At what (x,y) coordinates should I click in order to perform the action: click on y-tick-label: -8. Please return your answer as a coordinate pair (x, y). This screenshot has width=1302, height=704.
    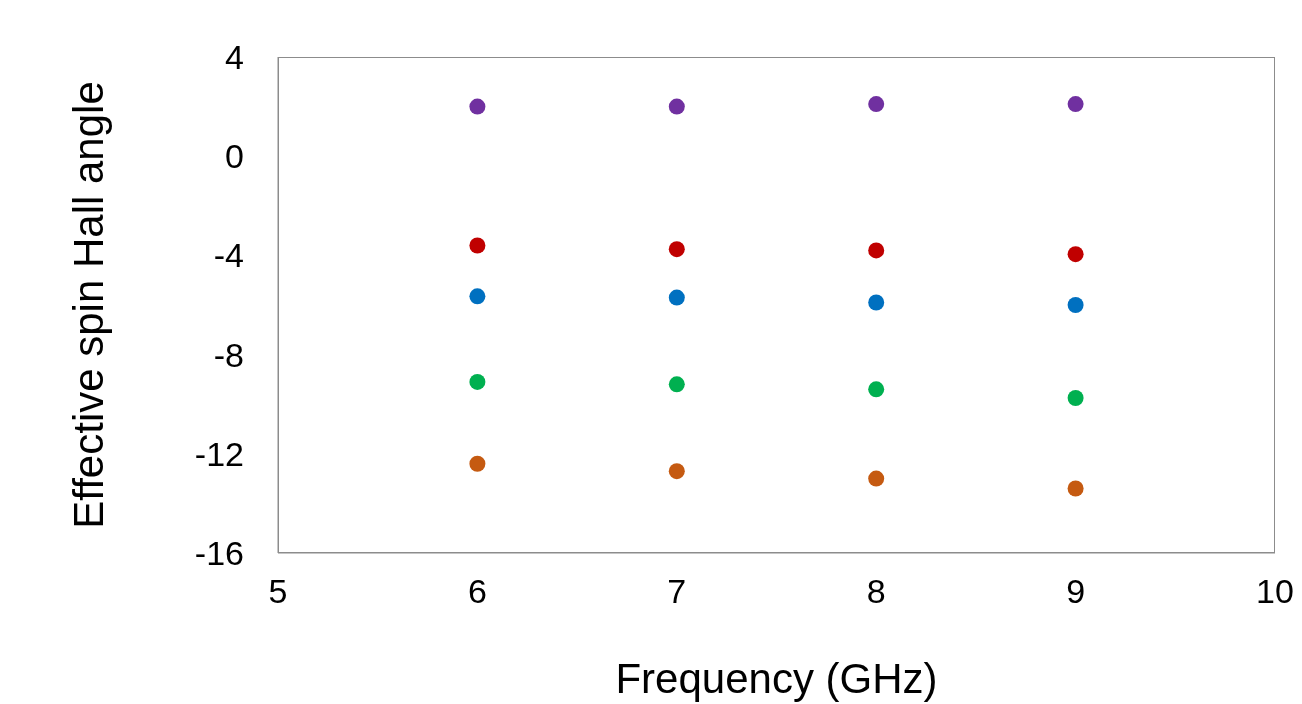
    Looking at the image, I should click on (228, 354).